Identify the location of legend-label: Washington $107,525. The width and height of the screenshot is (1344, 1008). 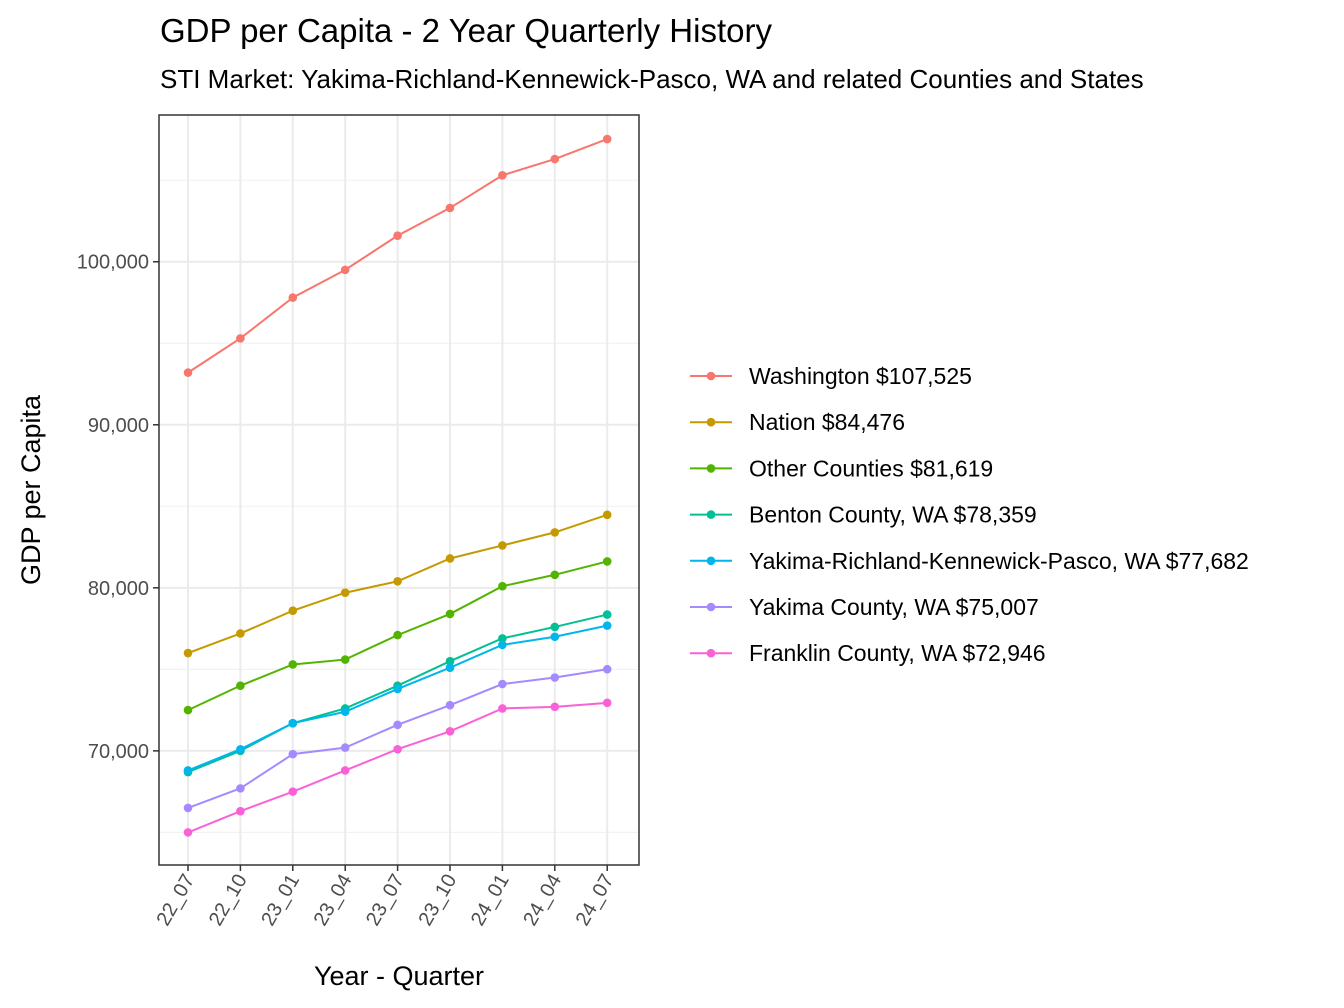
(860, 376).